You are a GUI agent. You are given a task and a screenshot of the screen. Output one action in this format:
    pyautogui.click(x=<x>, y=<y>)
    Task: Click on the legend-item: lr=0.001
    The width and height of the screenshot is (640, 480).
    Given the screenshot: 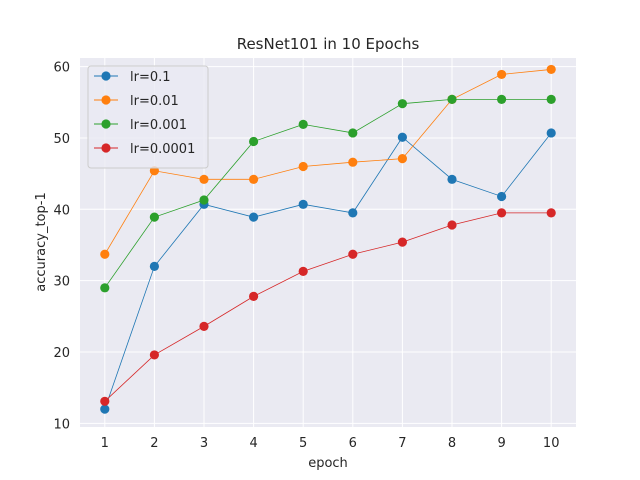 What is the action you would take?
    pyautogui.click(x=140, y=125)
    